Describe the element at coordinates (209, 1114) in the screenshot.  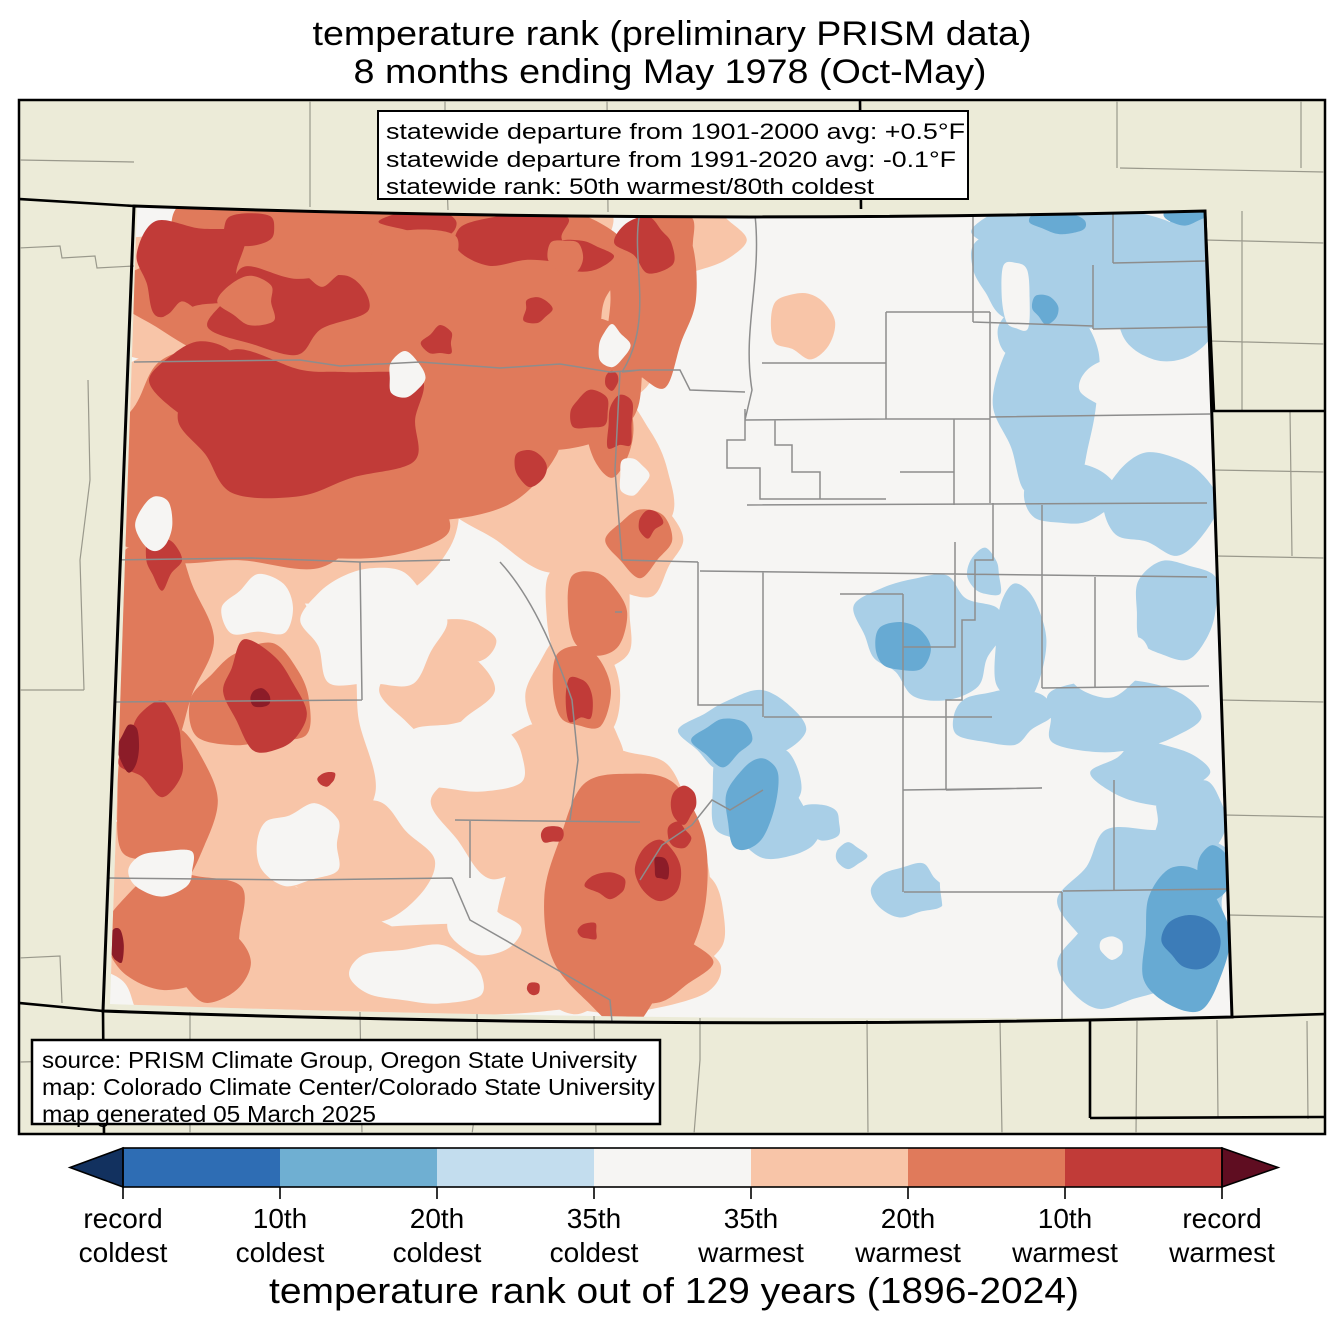
I see `svg-text: map generated 05 March 2025` at that location.